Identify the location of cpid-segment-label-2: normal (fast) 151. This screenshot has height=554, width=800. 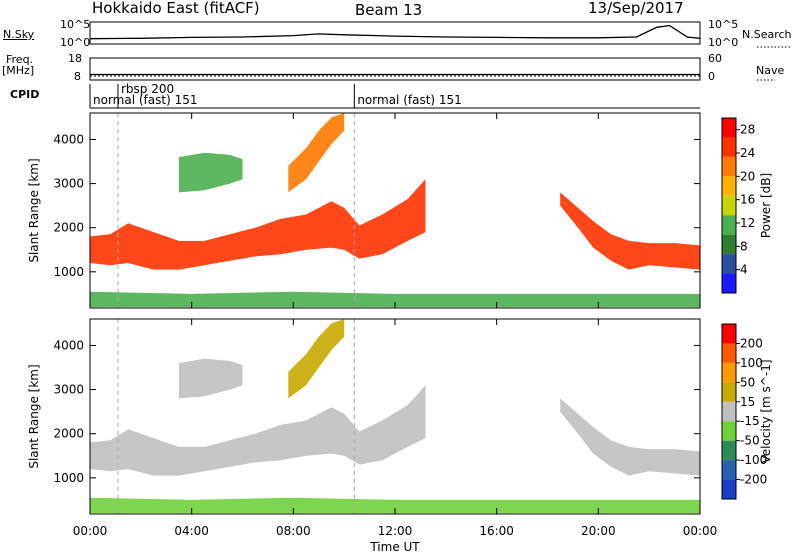
(409, 100).